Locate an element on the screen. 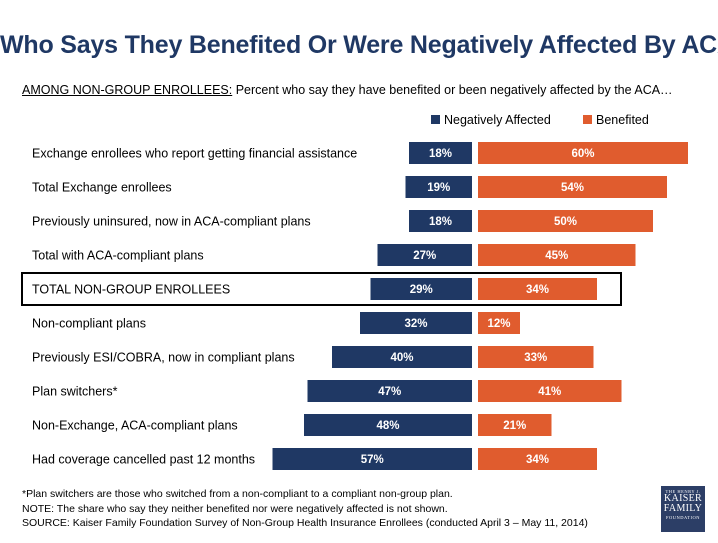 This screenshot has height=543, width=718. value-label-benefited: 50% is located at coordinates (565, 222).